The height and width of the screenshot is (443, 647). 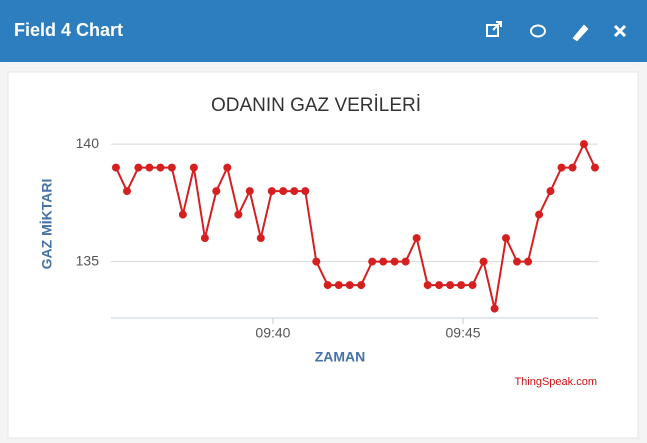 I want to click on header-icons, so click(x=556, y=31).